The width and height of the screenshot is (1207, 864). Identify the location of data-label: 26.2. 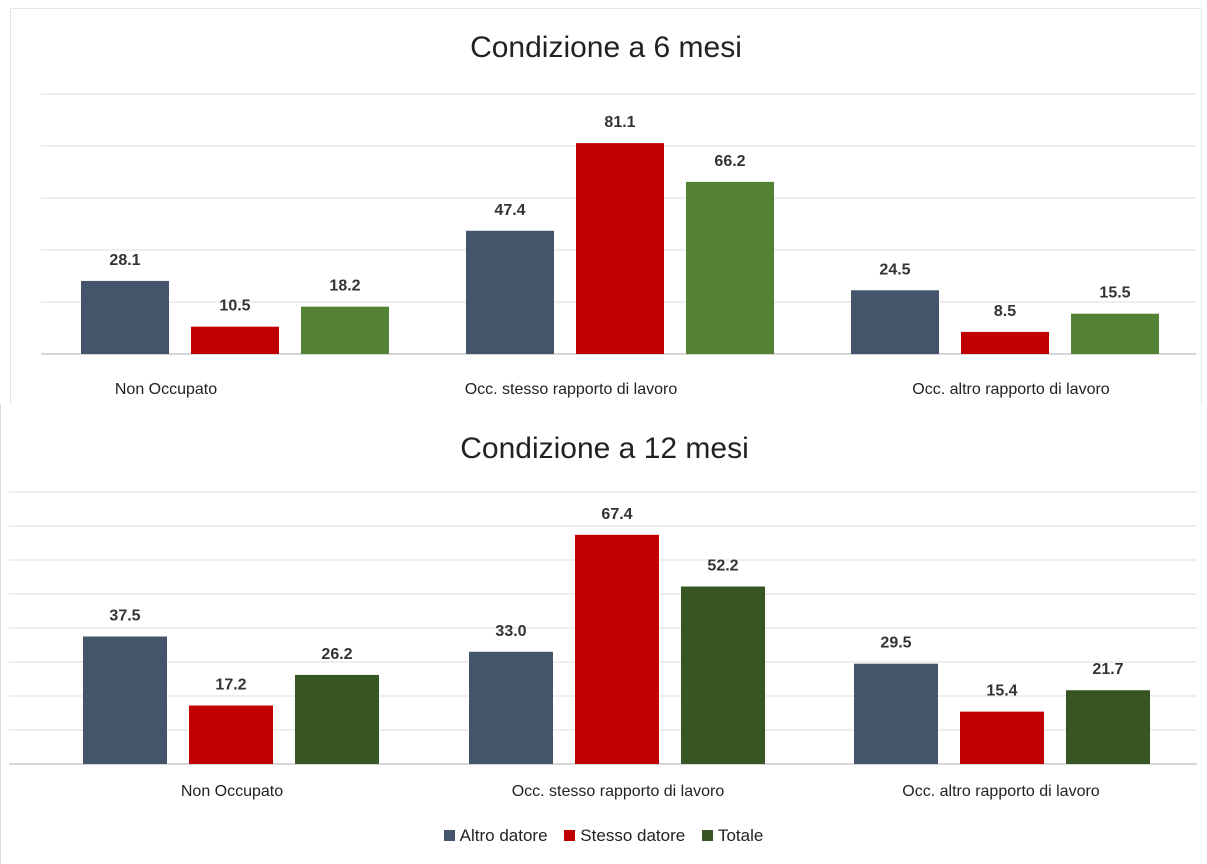
(336, 654).